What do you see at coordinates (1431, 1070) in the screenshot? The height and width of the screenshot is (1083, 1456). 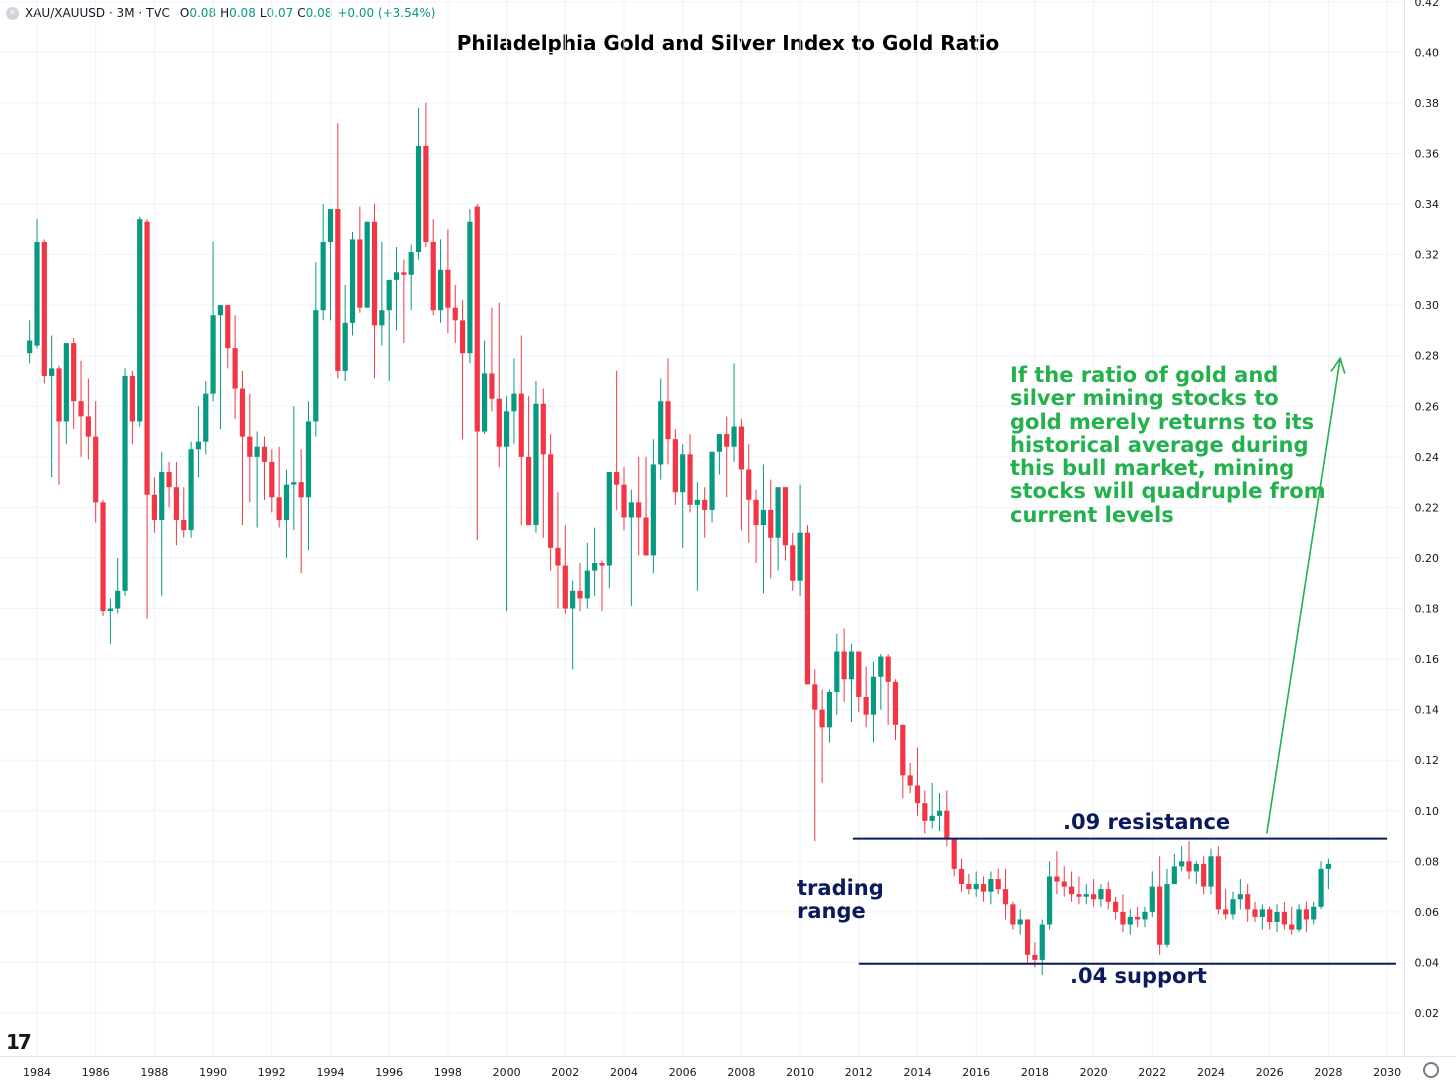 I see `gear-icon` at bounding box center [1431, 1070].